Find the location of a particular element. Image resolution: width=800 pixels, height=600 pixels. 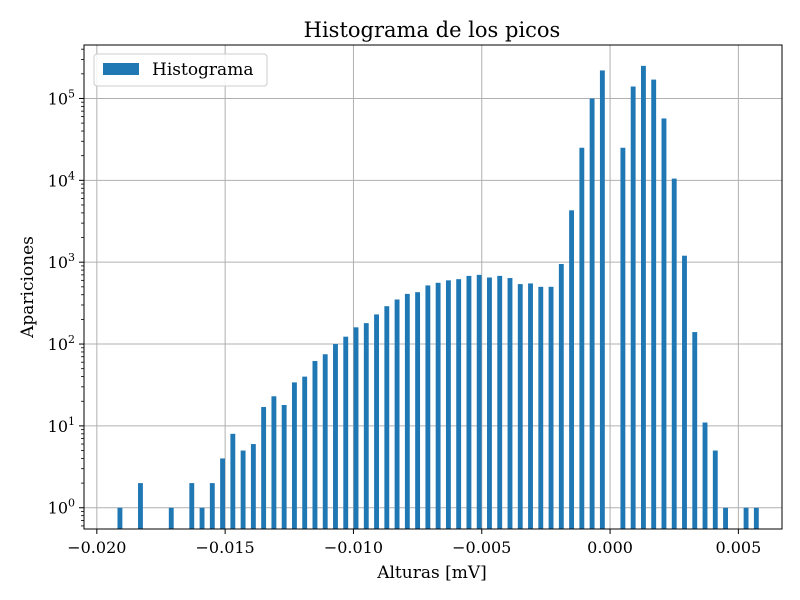

legend: Histograma is located at coordinates (180, 70).